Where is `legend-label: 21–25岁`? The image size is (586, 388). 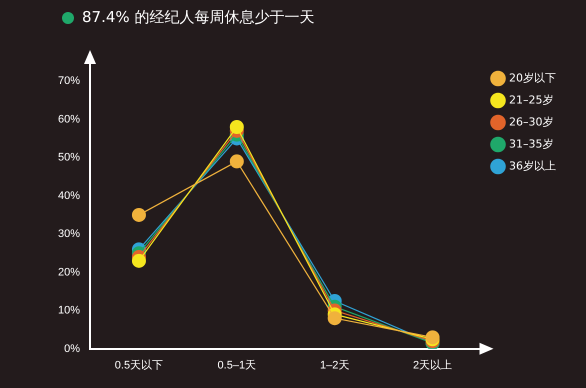 legend-label: 21–25岁 is located at coordinates (531, 99).